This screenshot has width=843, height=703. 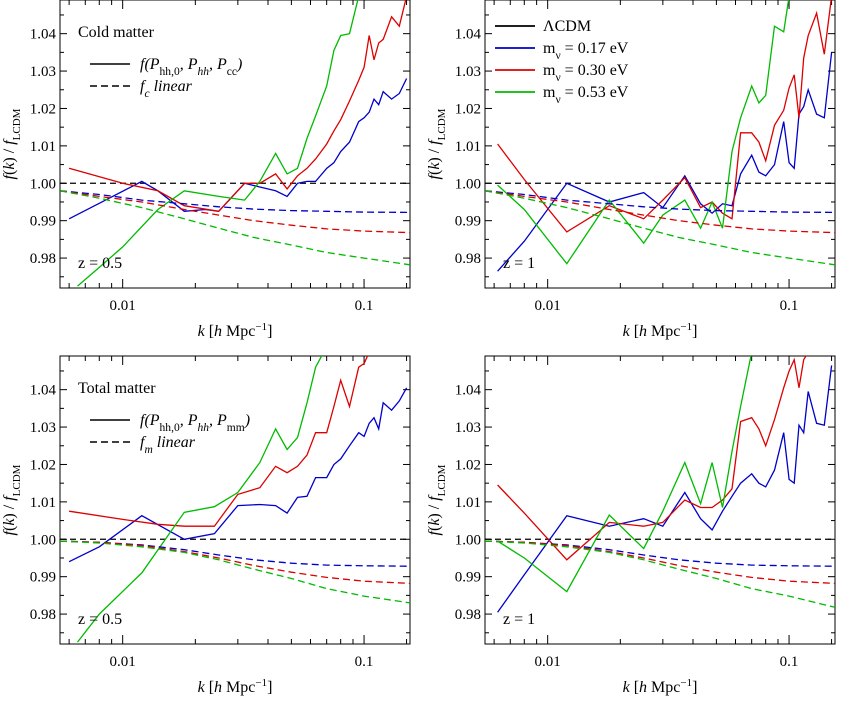 I want to click on legend-label: mν = 0.30 eV, so click(x=586, y=73).